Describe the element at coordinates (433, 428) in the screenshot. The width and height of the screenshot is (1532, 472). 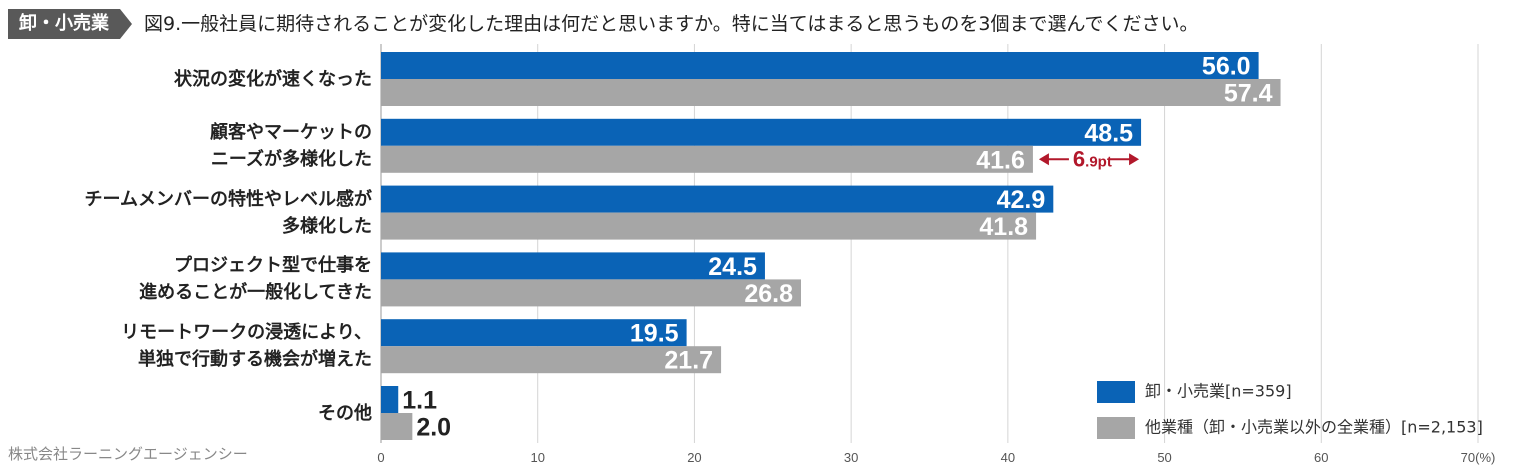
I see `value-label: 2.0` at that location.